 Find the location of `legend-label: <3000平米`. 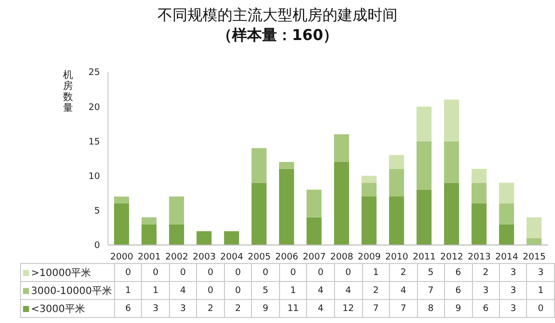

legend-label: <3000平米 is located at coordinates (58, 309).